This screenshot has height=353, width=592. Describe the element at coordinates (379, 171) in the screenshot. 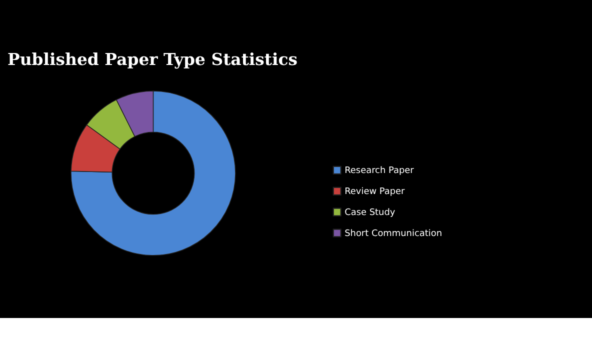

I see `legend-label: Research Paper` at that location.